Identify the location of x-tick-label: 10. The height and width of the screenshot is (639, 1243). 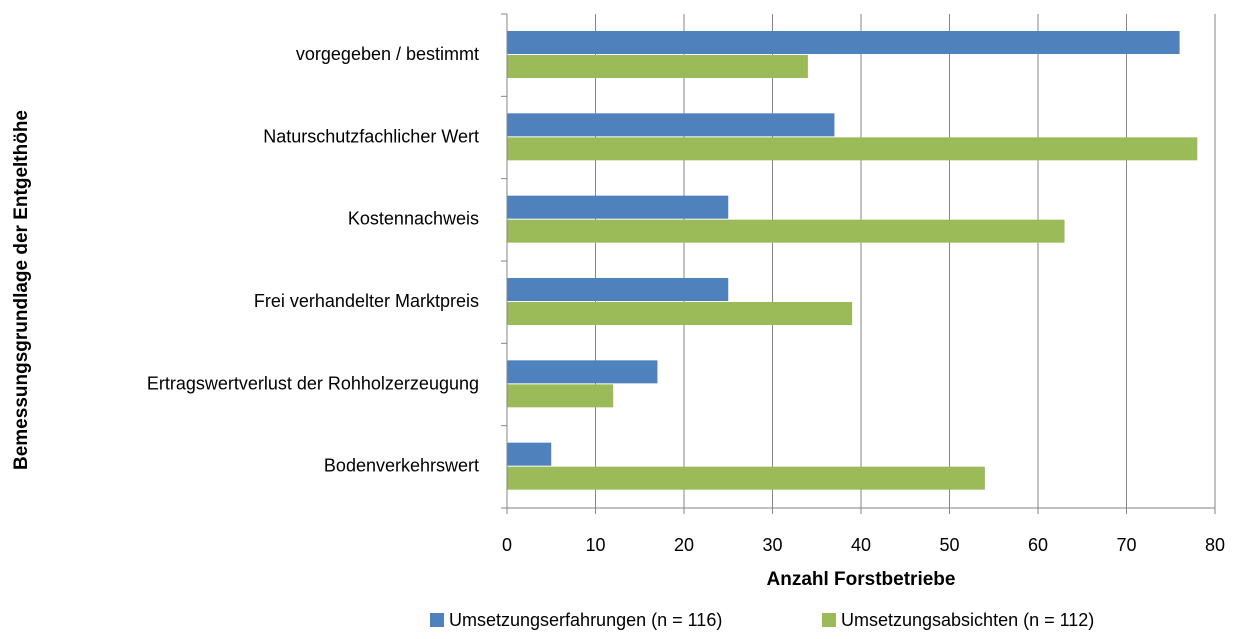
(595, 545).